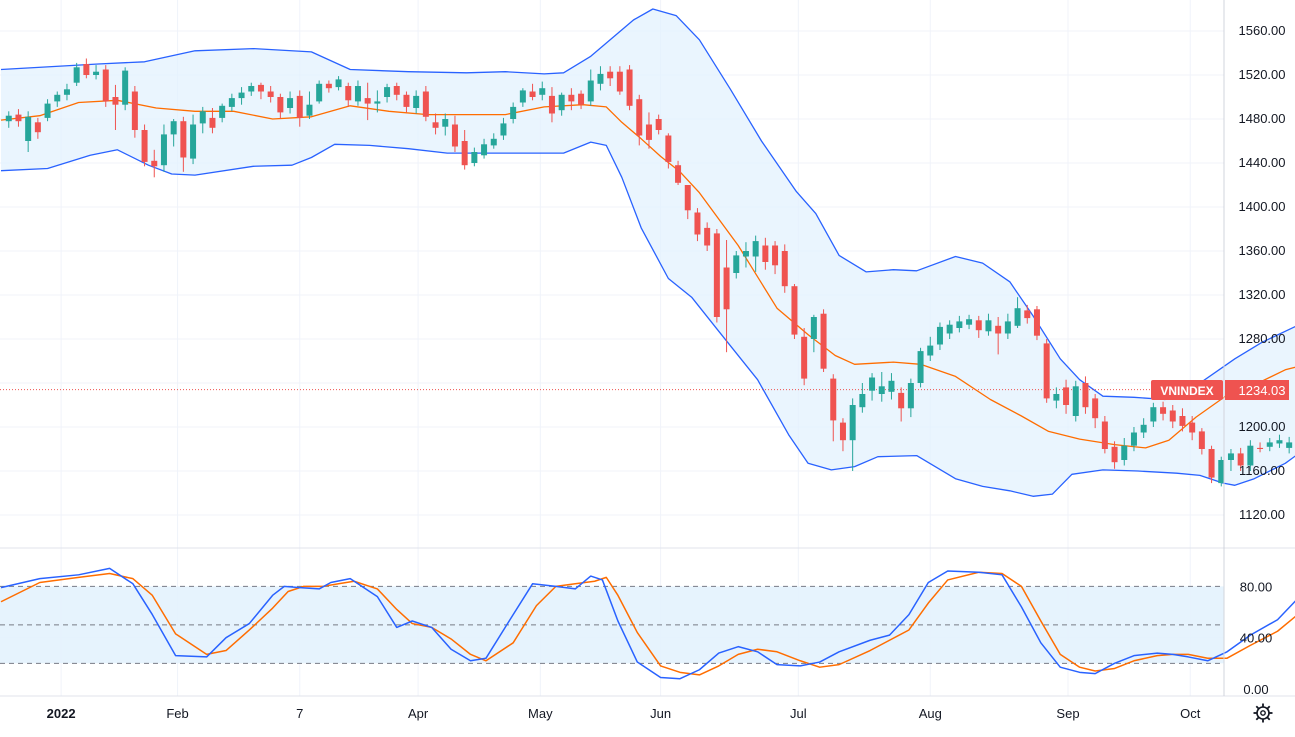  I want to click on last-price-value: 1234.03, so click(1262, 390).